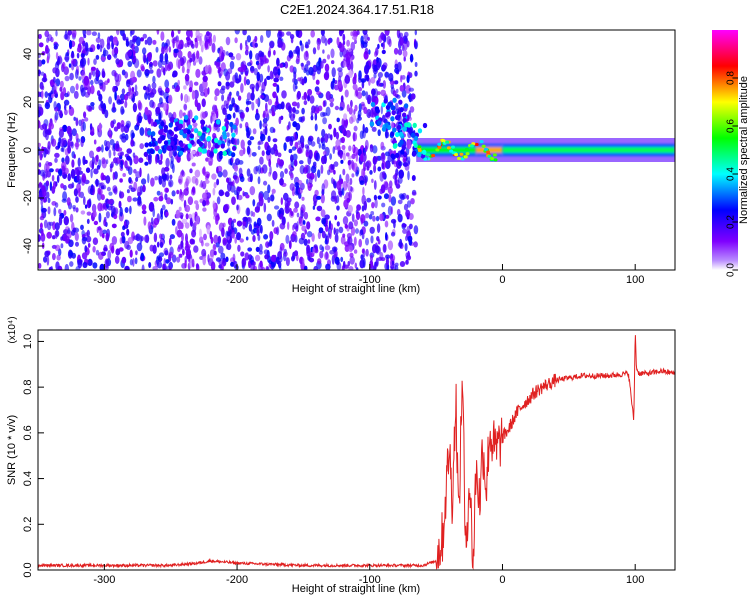 The height and width of the screenshot is (600, 750). What do you see at coordinates (12, 150) in the screenshot?
I see `spectrogram-y-axis-label: Frequency (Hz)` at bounding box center [12, 150].